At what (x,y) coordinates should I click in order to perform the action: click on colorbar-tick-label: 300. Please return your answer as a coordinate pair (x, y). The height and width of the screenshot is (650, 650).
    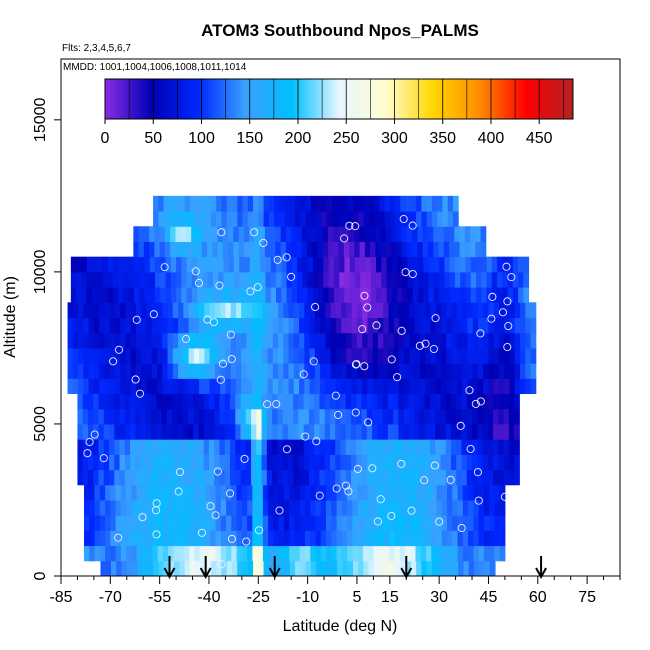
    Looking at the image, I should click on (394, 138).